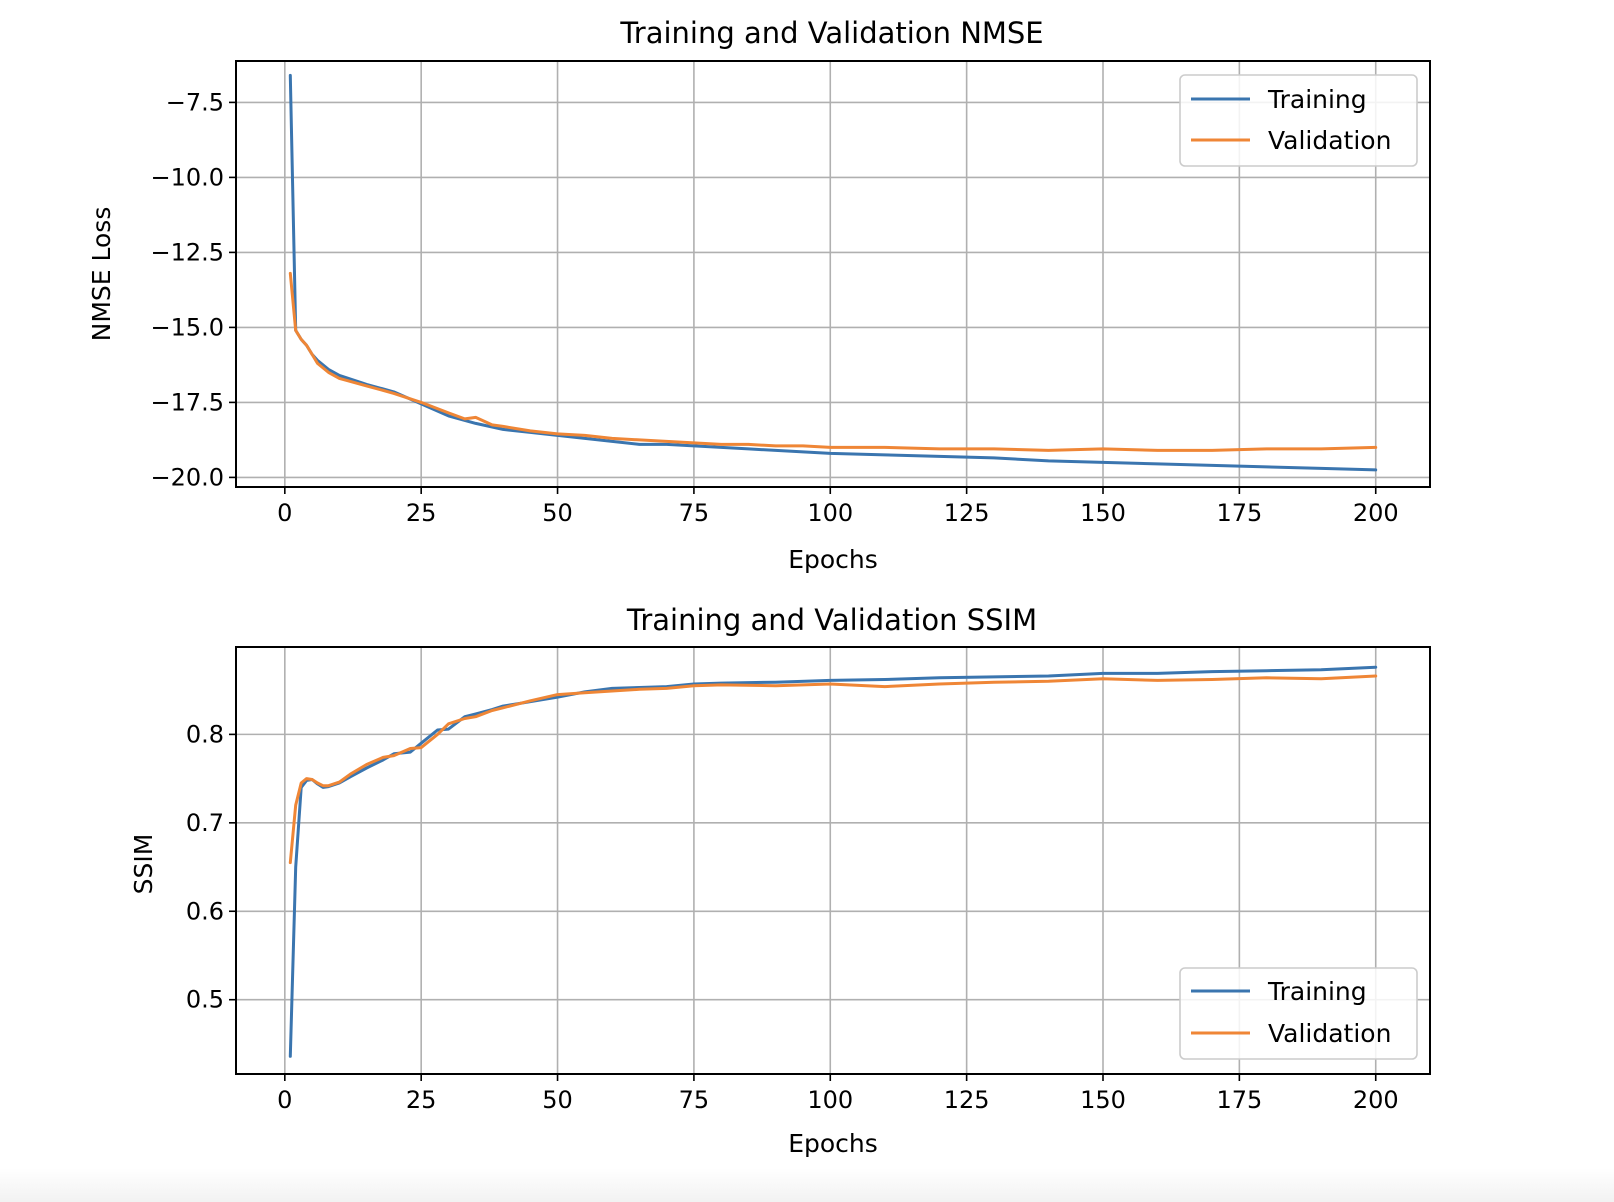  What do you see at coordinates (187, 327) in the screenshot?
I see `nmse-y-tick-label: −15.0` at bounding box center [187, 327].